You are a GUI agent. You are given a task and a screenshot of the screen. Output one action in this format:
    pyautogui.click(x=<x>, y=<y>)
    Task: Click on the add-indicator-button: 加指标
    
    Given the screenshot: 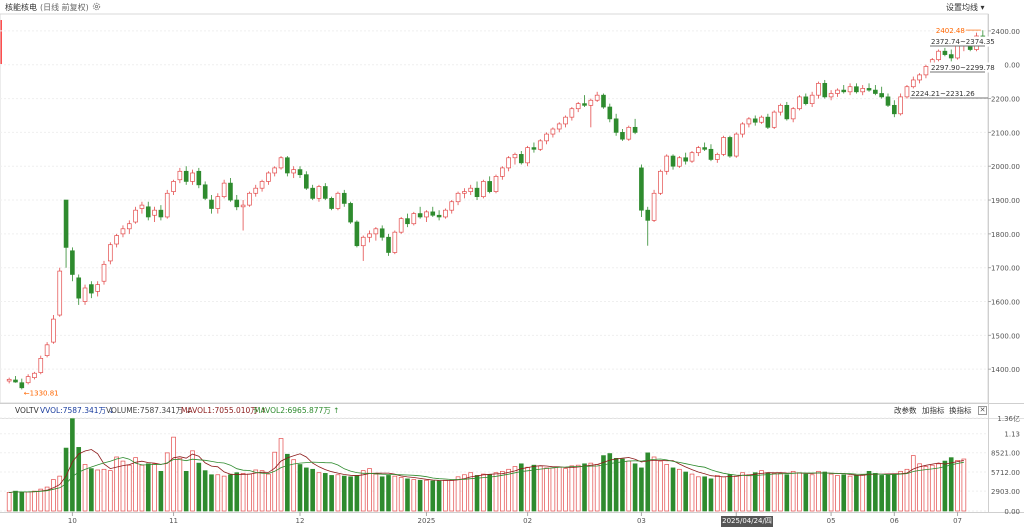 What is the action you would take?
    pyautogui.click(x=933, y=410)
    